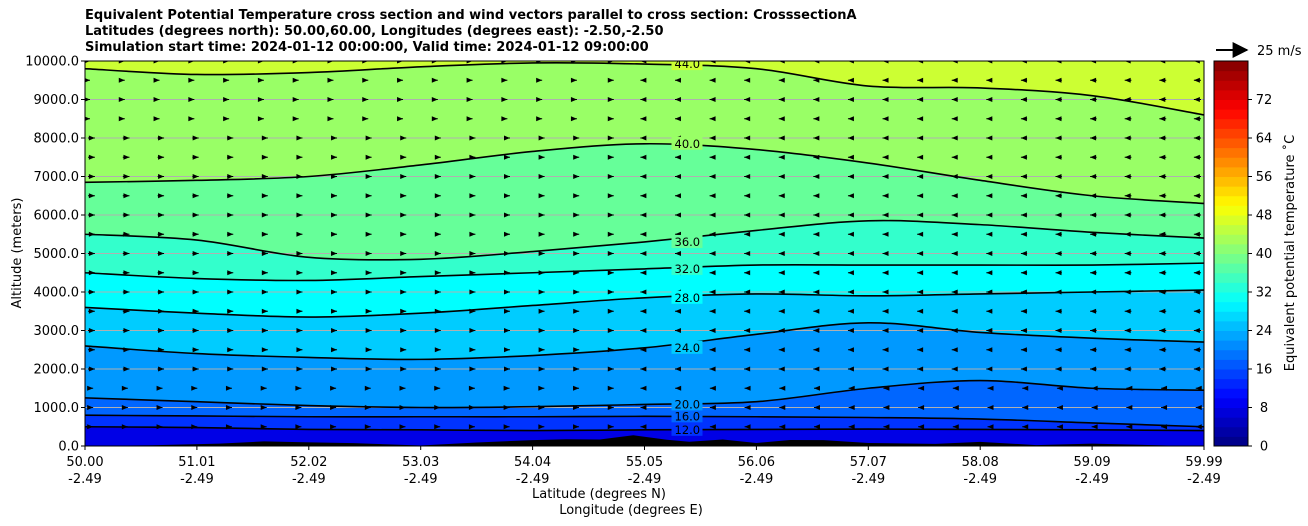 The height and width of the screenshot is (526, 1308). Describe the element at coordinates (420, 462) in the screenshot. I see `x-tick-lat: 53.03` at that location.